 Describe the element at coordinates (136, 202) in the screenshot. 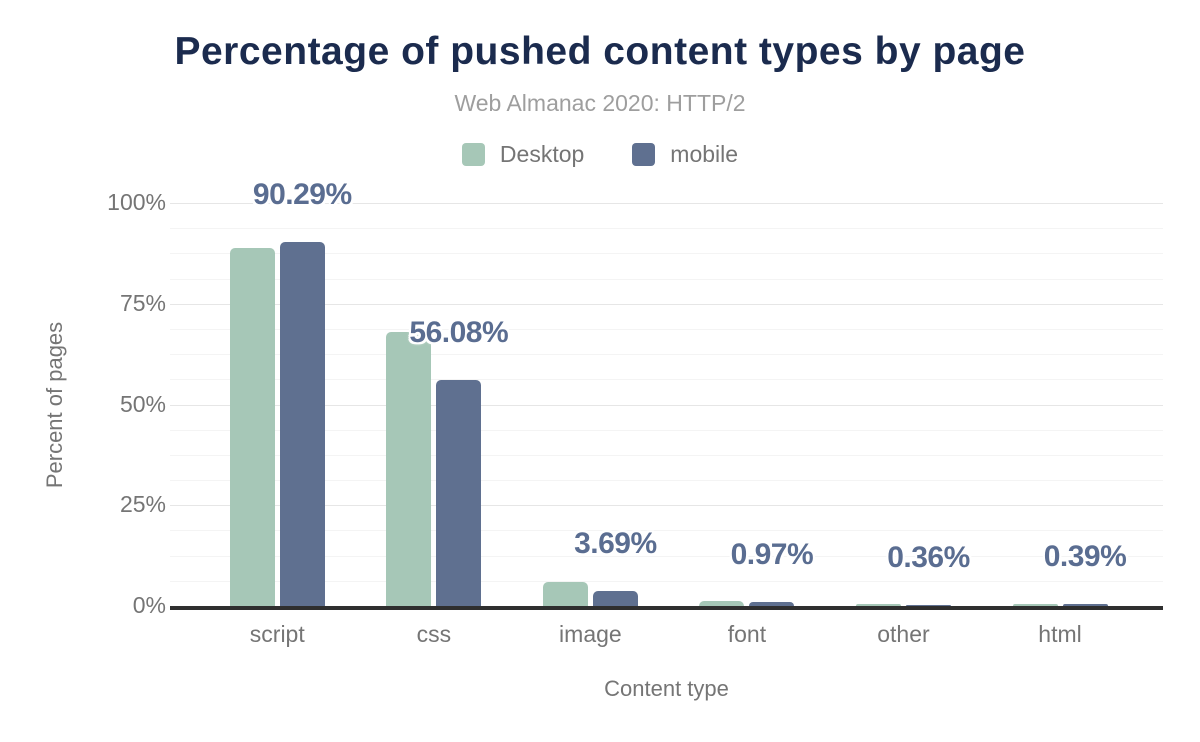

I see `y-tick-100%: 100%` at that location.